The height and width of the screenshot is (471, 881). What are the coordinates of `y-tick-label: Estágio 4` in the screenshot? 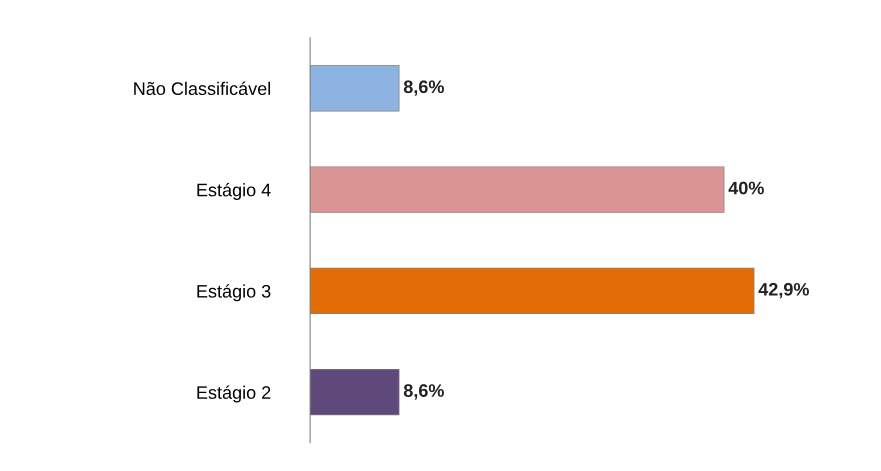 It's located at (234, 191).